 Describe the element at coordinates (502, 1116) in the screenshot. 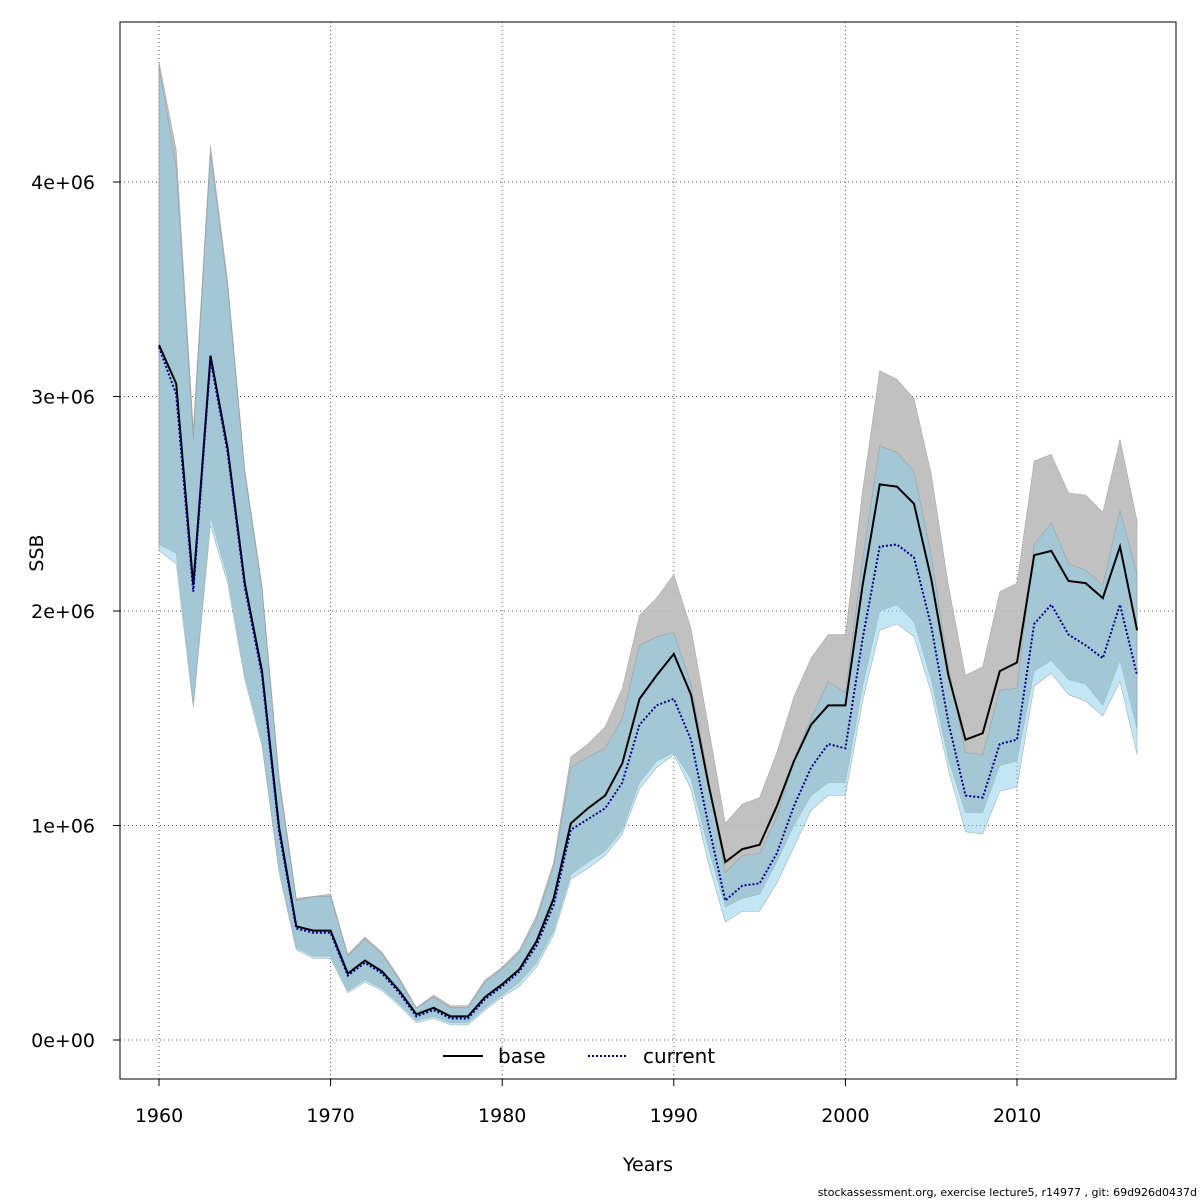

I see `x-tick-label-1980: 1980` at that location.